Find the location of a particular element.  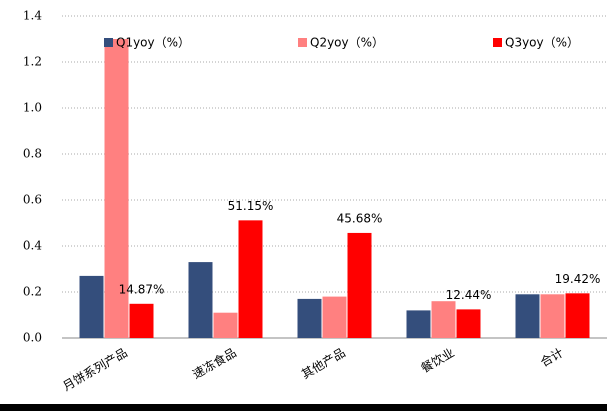

data-label: 12.44% is located at coordinates (469, 295).